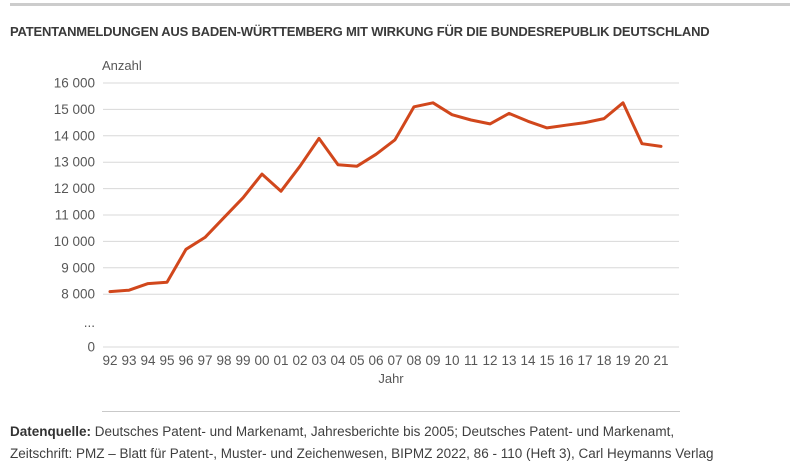  What do you see at coordinates (528, 360) in the screenshot?
I see `x-tick-label: 14` at bounding box center [528, 360].